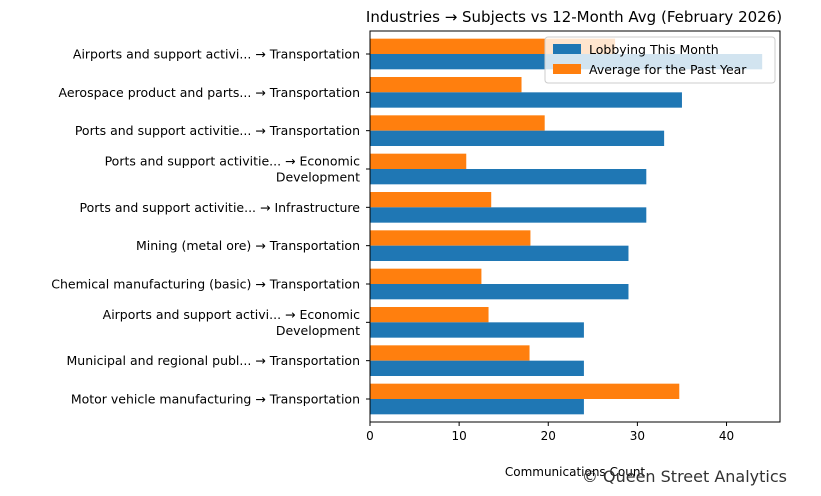  What do you see at coordinates (548, 436) in the screenshot?
I see `x-tick-label: 20` at bounding box center [548, 436].